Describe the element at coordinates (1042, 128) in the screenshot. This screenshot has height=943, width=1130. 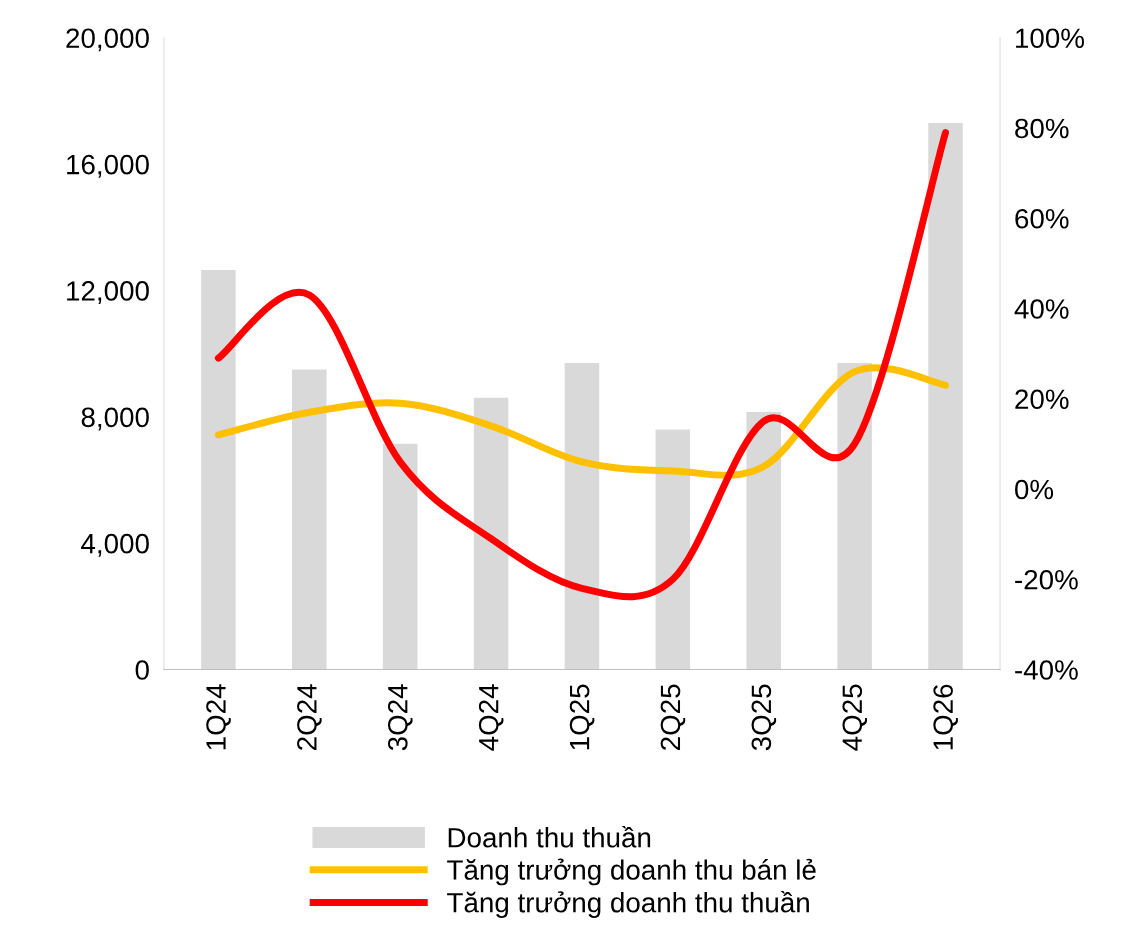
I see `y2-tick-label: 80%` at that location.